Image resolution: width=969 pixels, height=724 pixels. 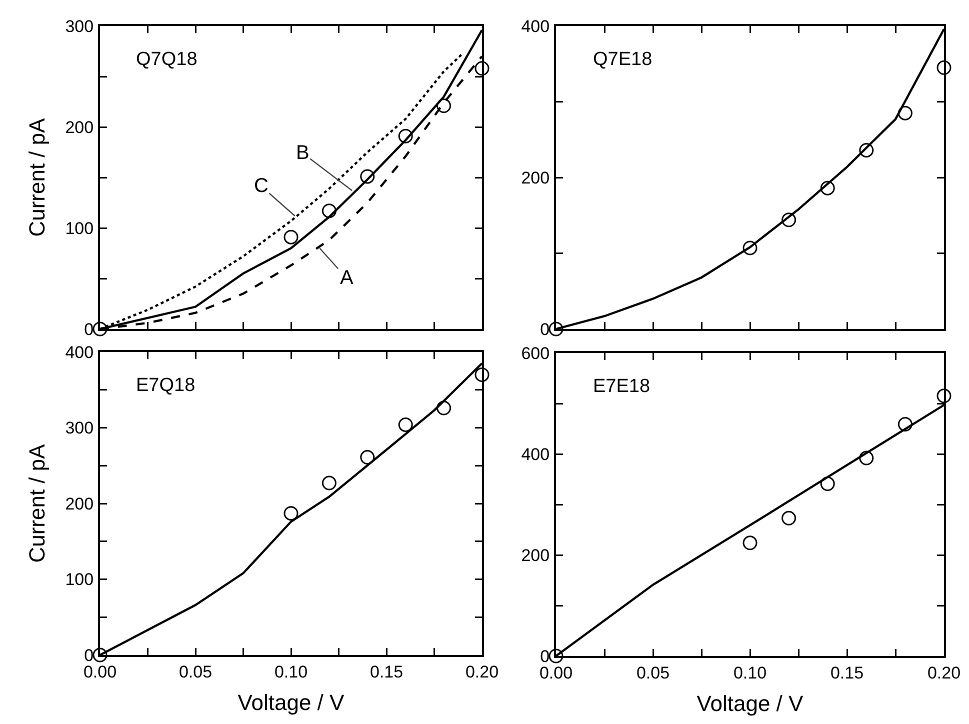 I want to click on text: Q7Q18, so click(x=167, y=59).